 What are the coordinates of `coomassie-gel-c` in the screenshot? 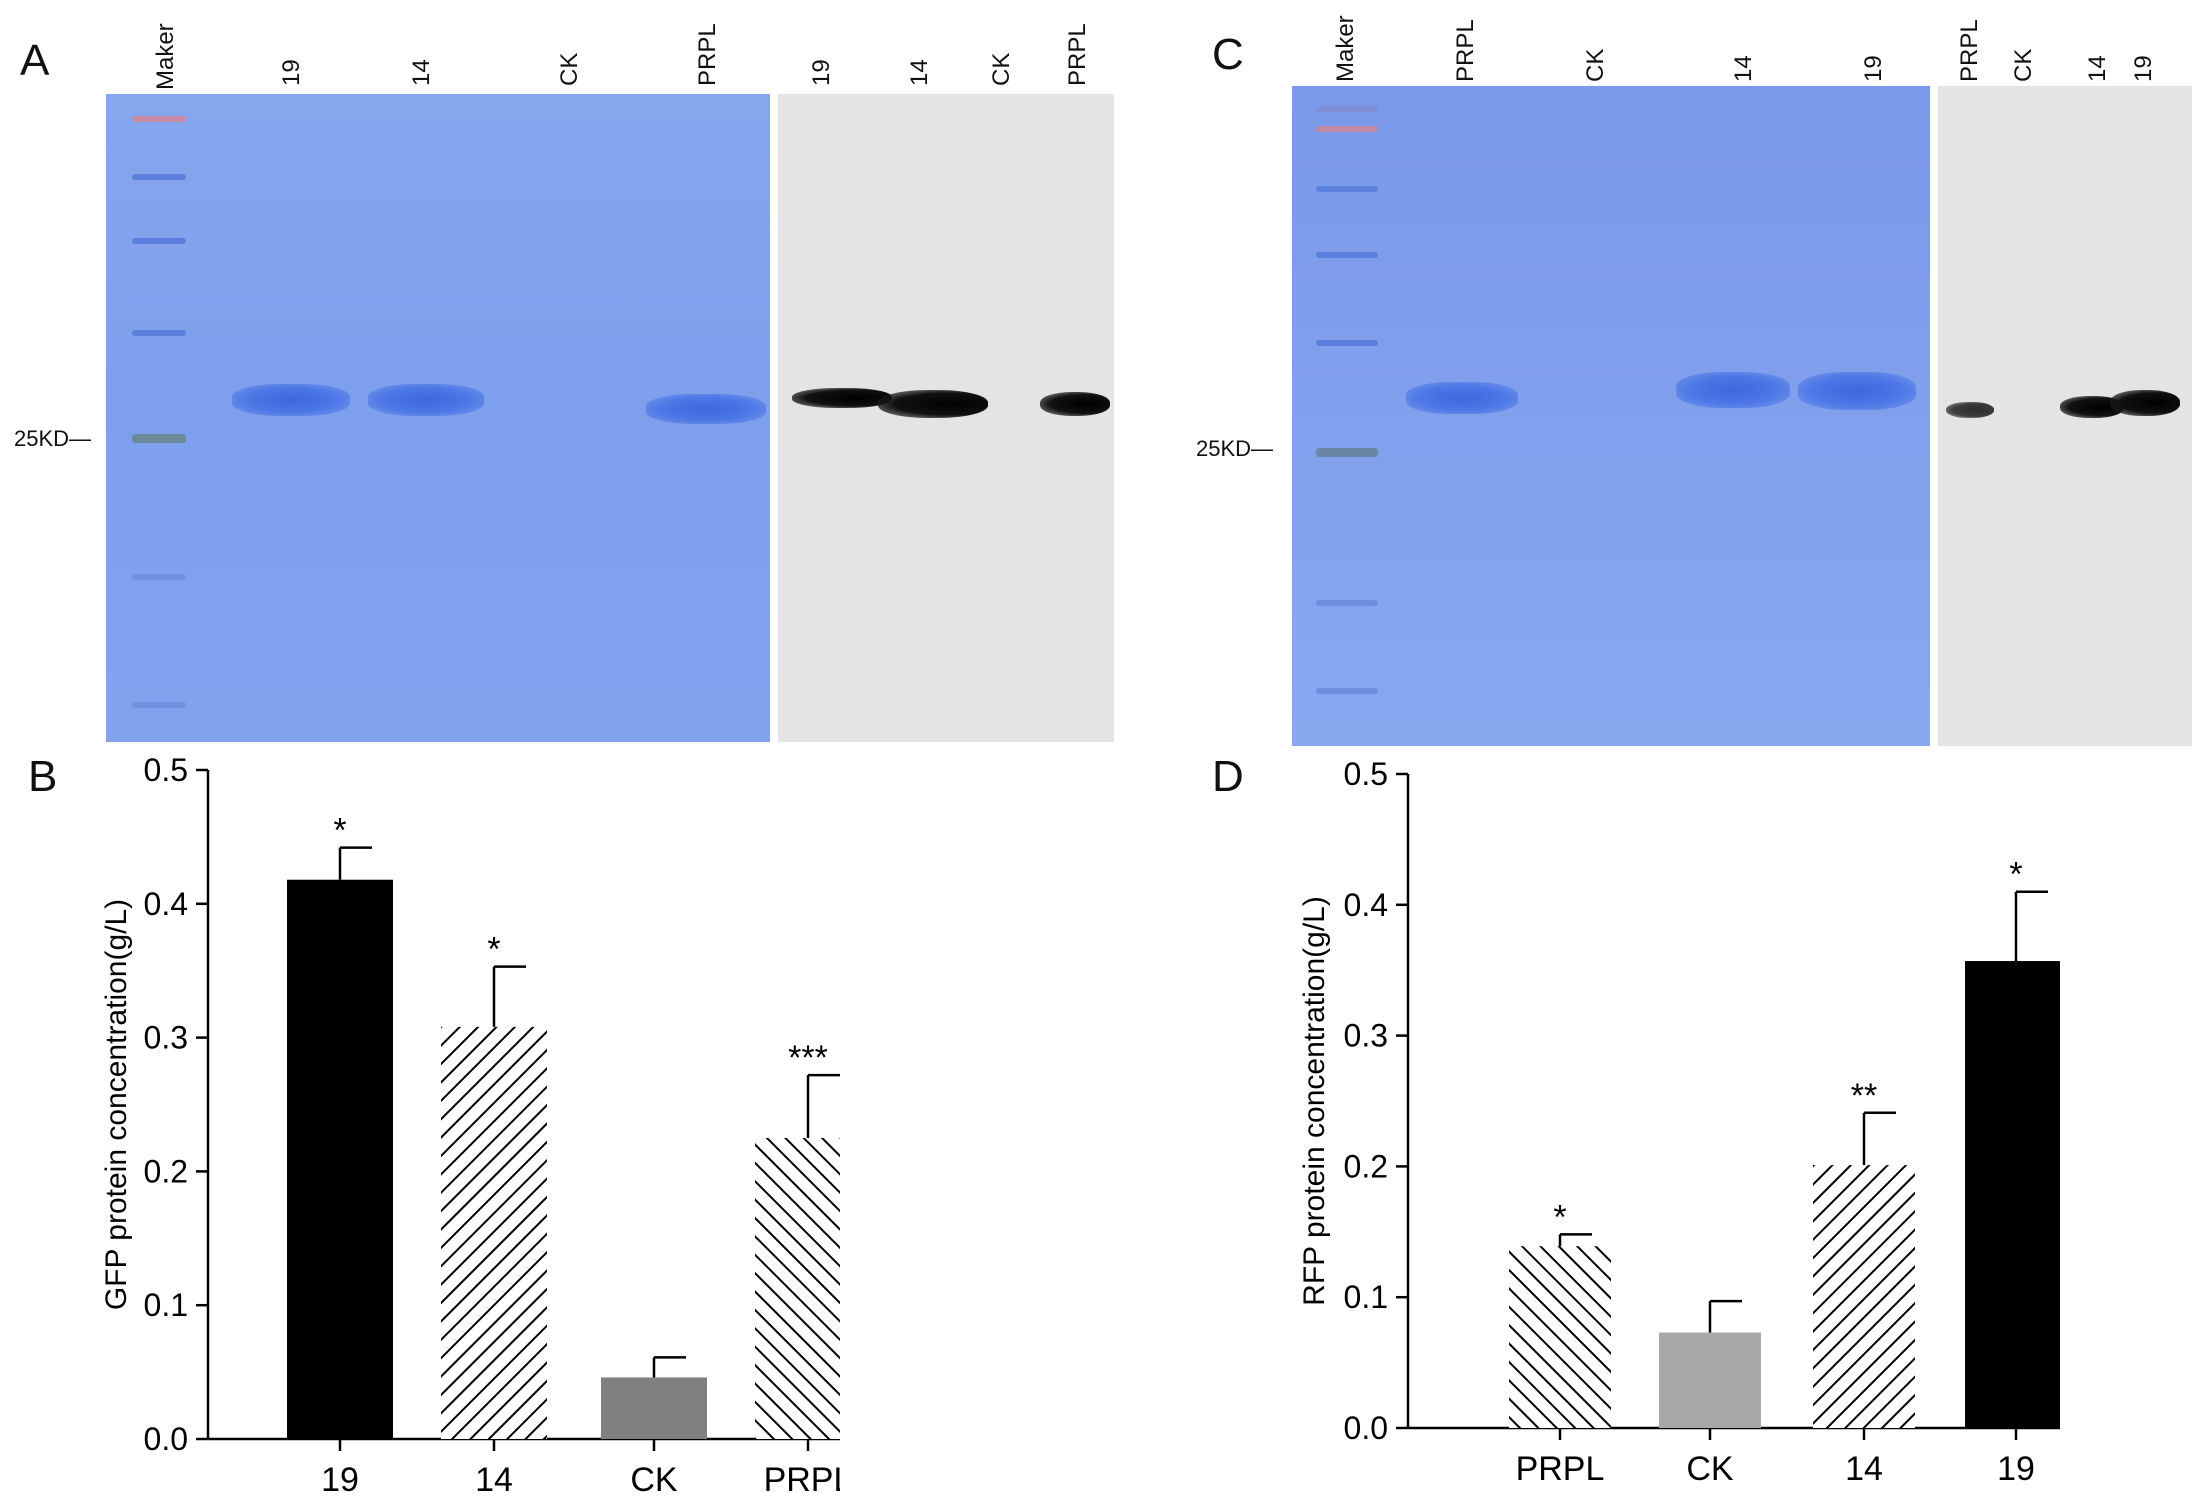 It's located at (1611, 416).